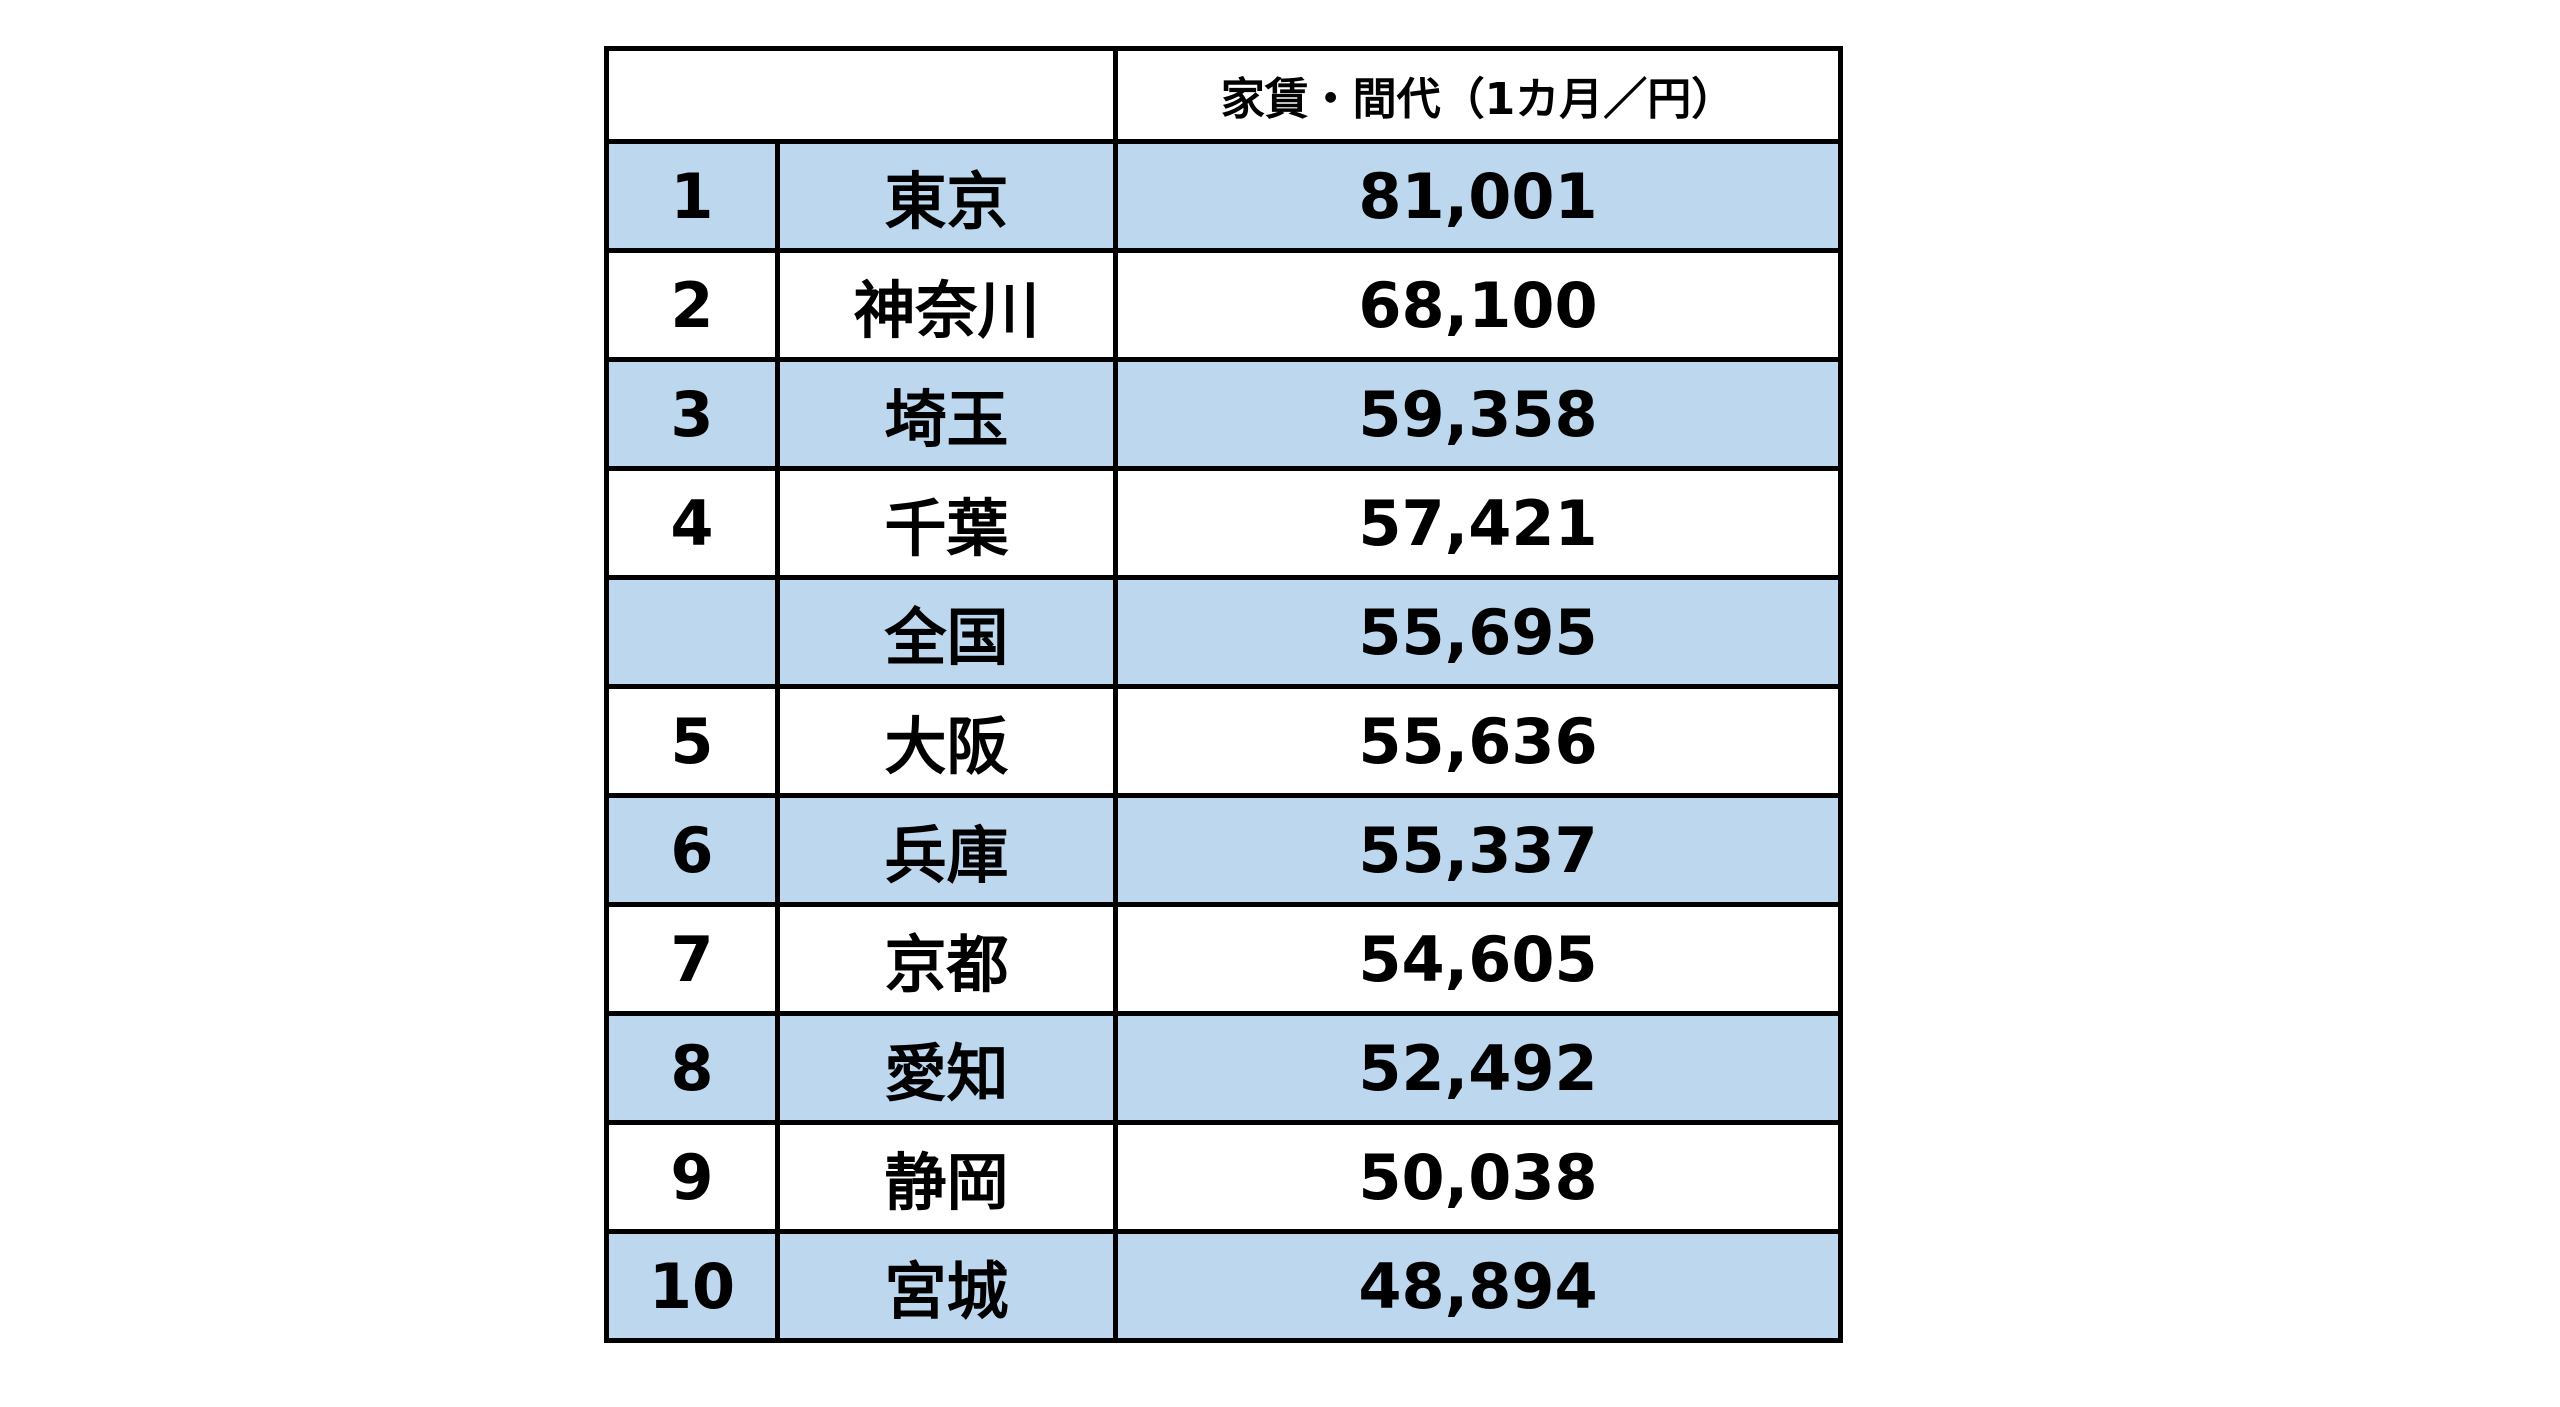  I want to click on rank-cell: 2, so click(692, 305).